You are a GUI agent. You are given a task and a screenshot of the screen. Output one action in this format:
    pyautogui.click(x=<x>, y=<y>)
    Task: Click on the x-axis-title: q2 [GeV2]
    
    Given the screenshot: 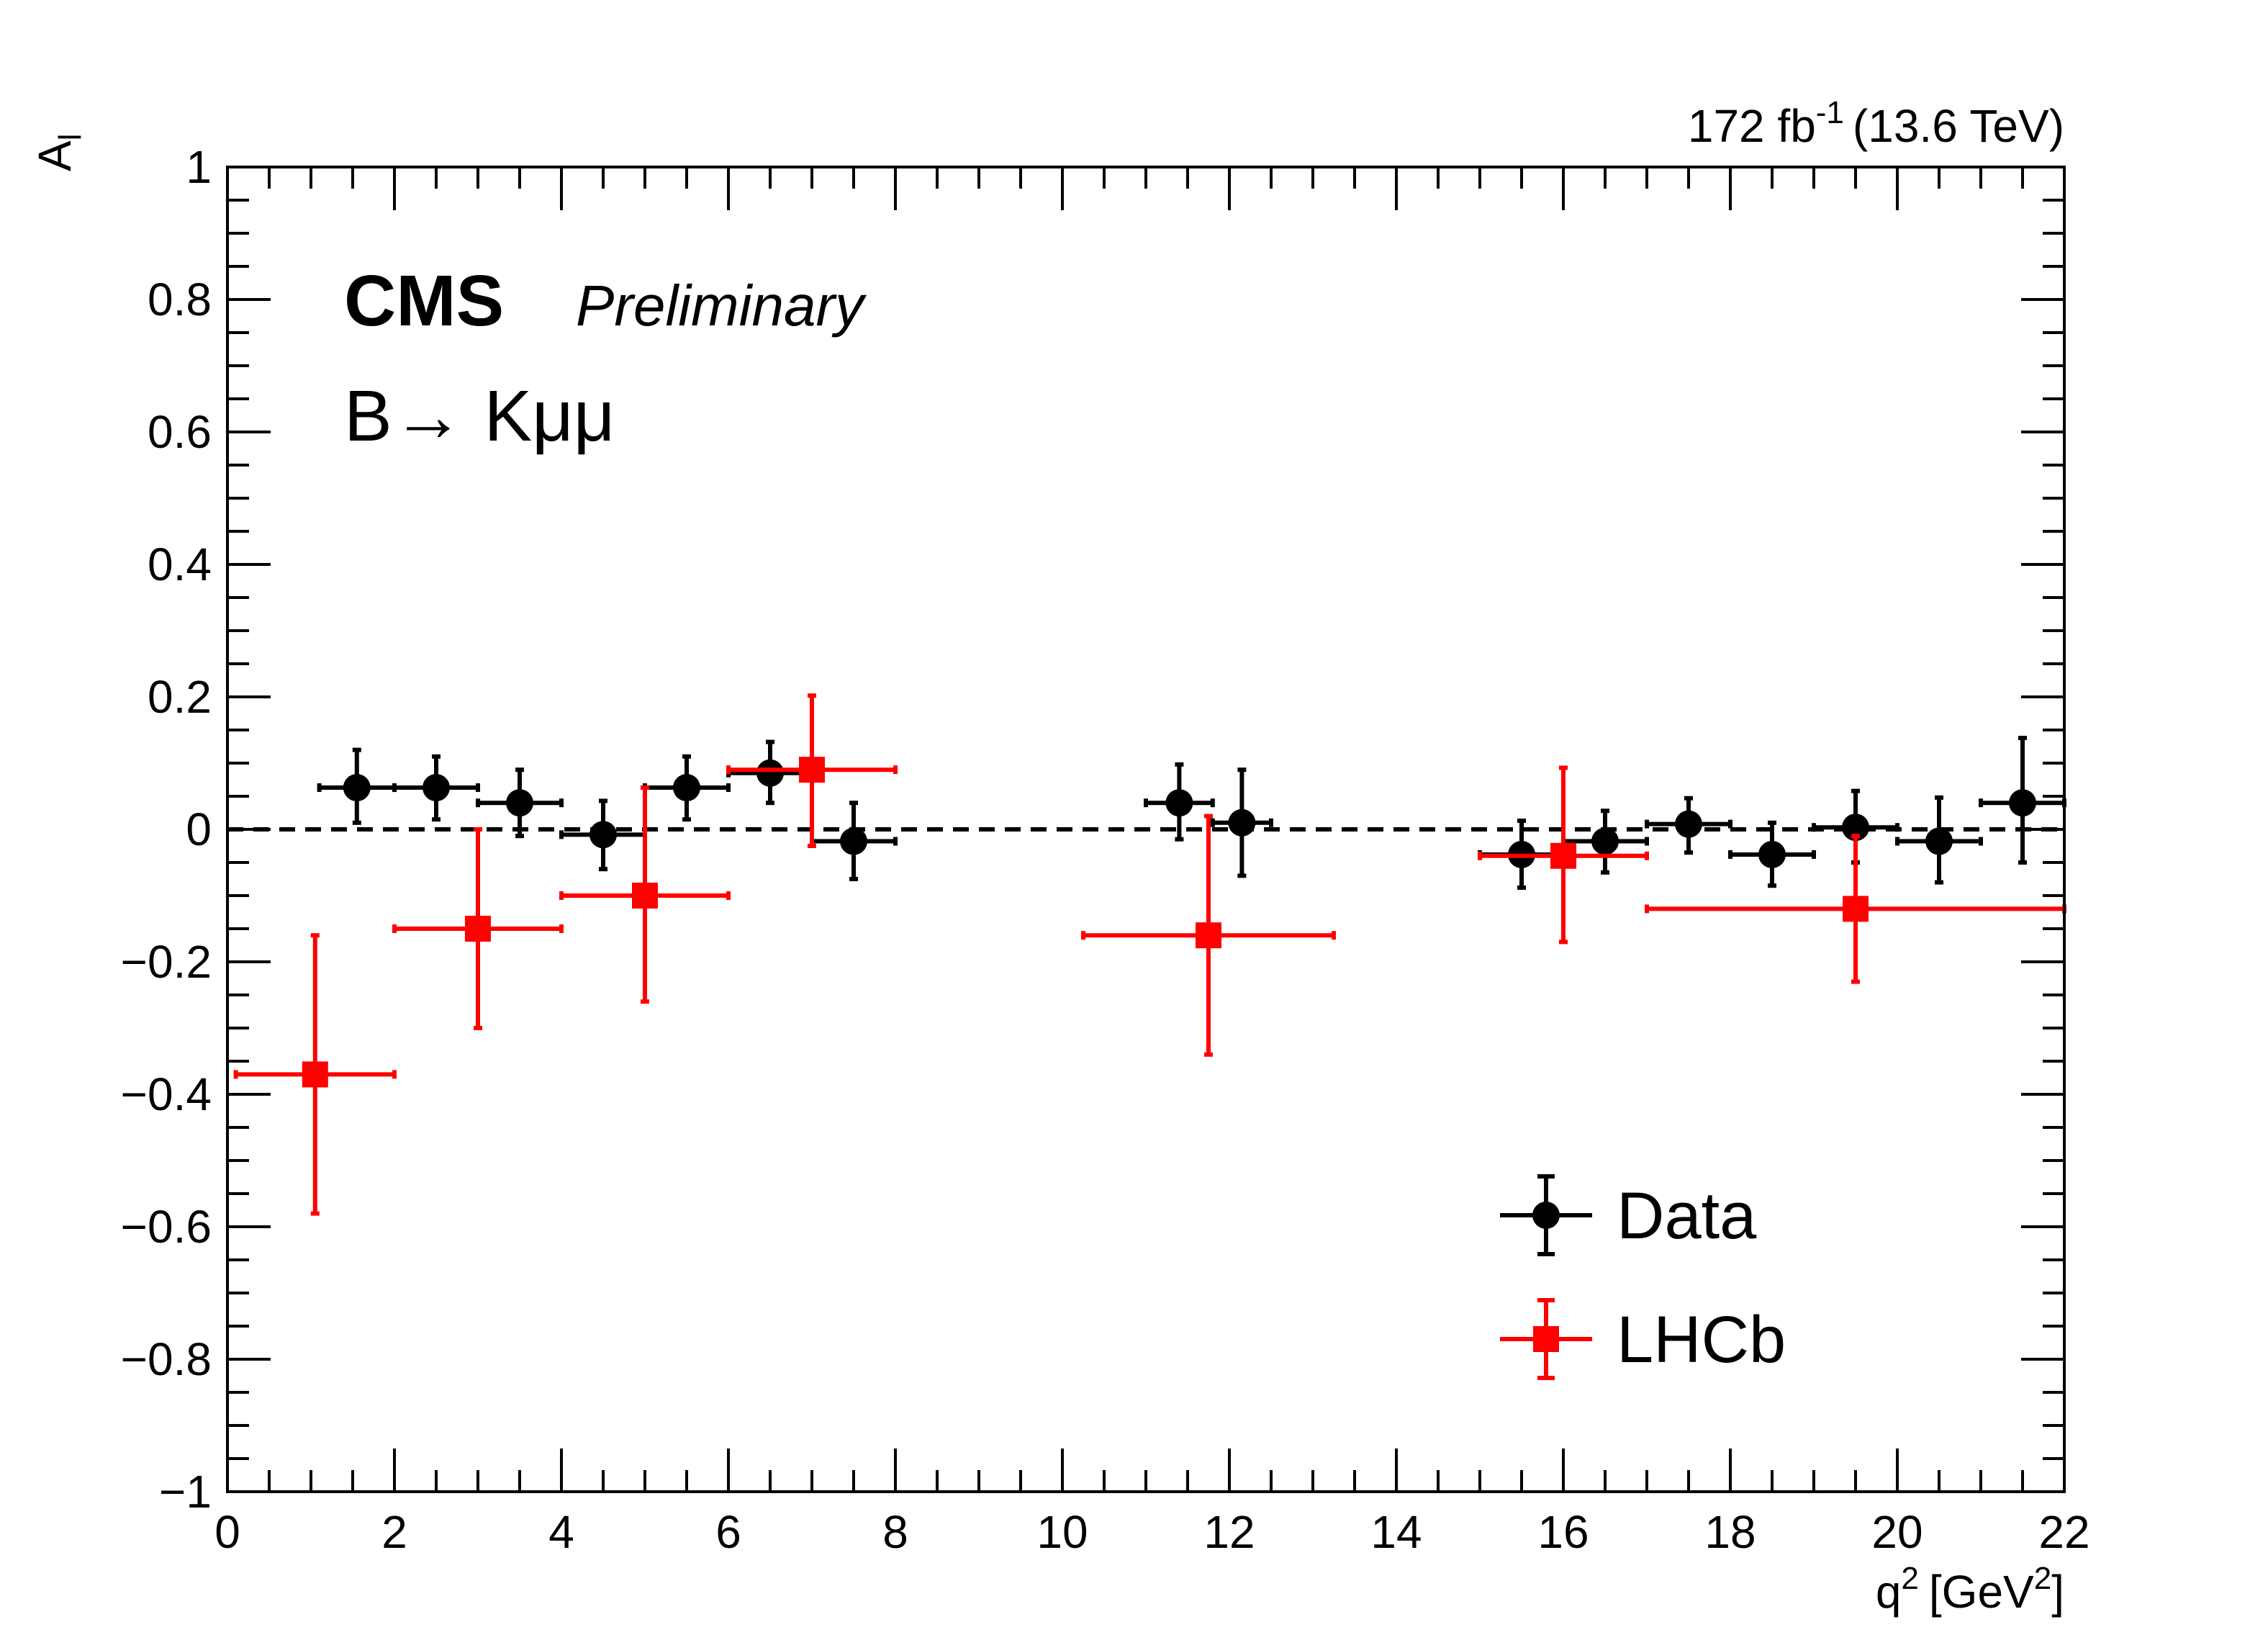 What is the action you would take?
    pyautogui.click(x=1970, y=1589)
    